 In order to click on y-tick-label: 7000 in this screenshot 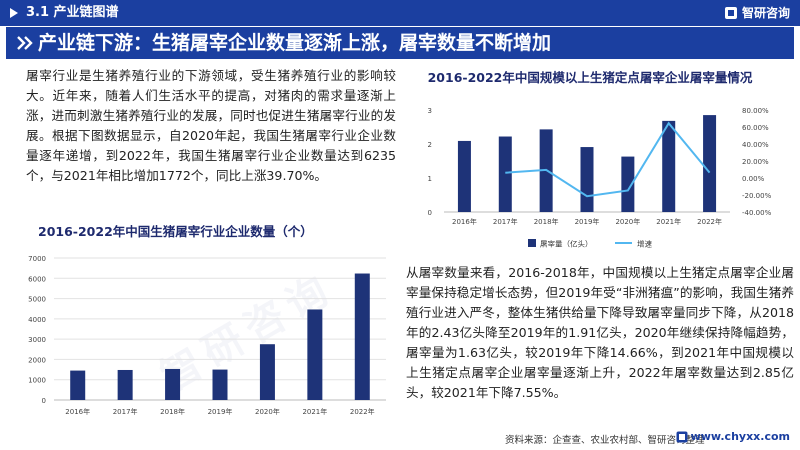, I will do `click(37, 259)`.